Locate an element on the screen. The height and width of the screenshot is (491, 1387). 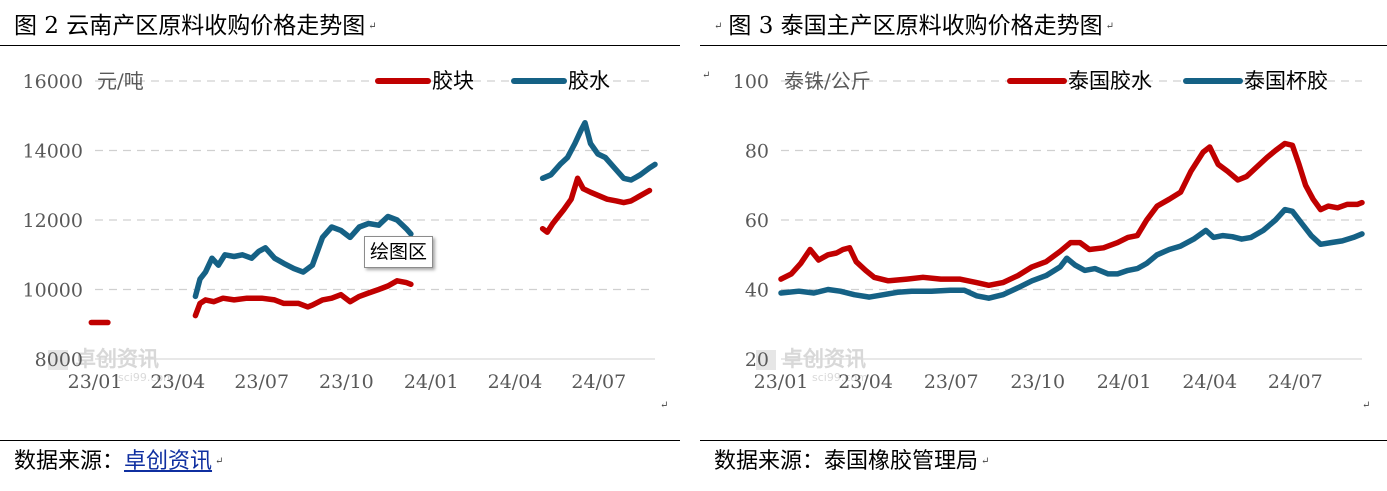
y-axis-unit: 元/吨 is located at coordinates (120, 81).